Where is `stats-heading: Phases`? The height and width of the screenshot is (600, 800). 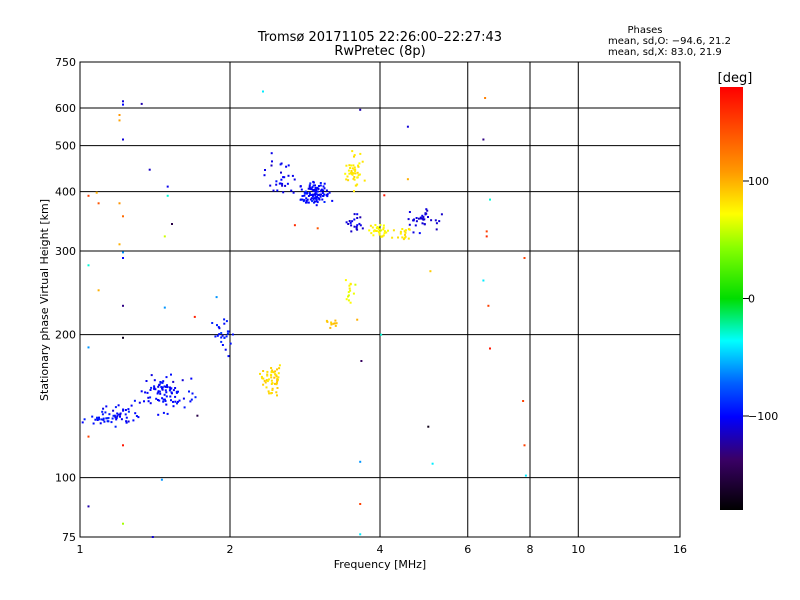 stats-heading: Phases is located at coordinates (644, 30).